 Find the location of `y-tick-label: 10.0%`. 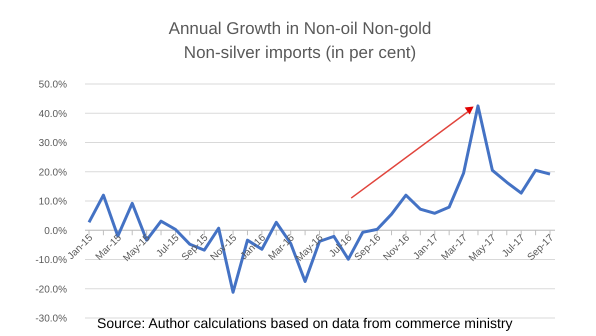

y-tick-label: 10.0% is located at coordinates (53, 202).